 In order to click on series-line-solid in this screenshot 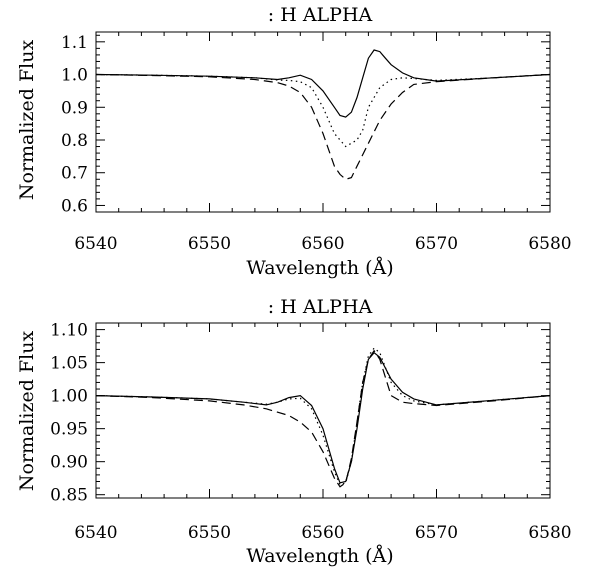, I will do `click(323, 83)`.